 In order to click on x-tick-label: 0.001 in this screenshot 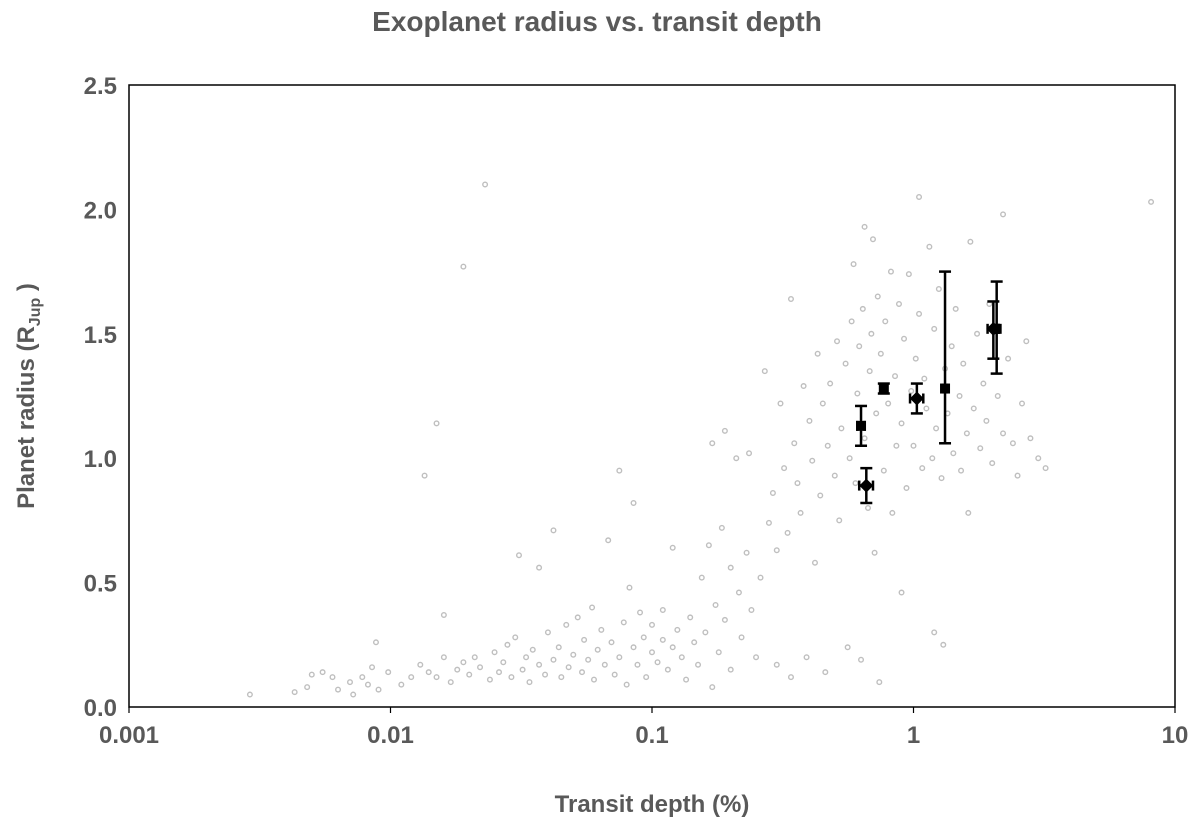, I will do `click(129, 735)`.